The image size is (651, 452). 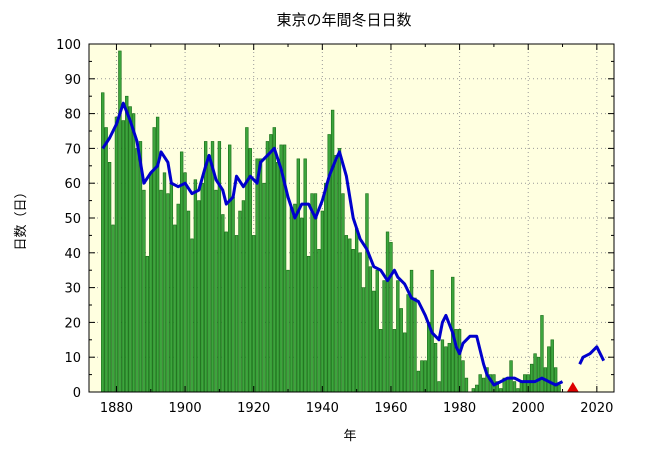 I want to click on bar-1916, so click(x=240, y=301).